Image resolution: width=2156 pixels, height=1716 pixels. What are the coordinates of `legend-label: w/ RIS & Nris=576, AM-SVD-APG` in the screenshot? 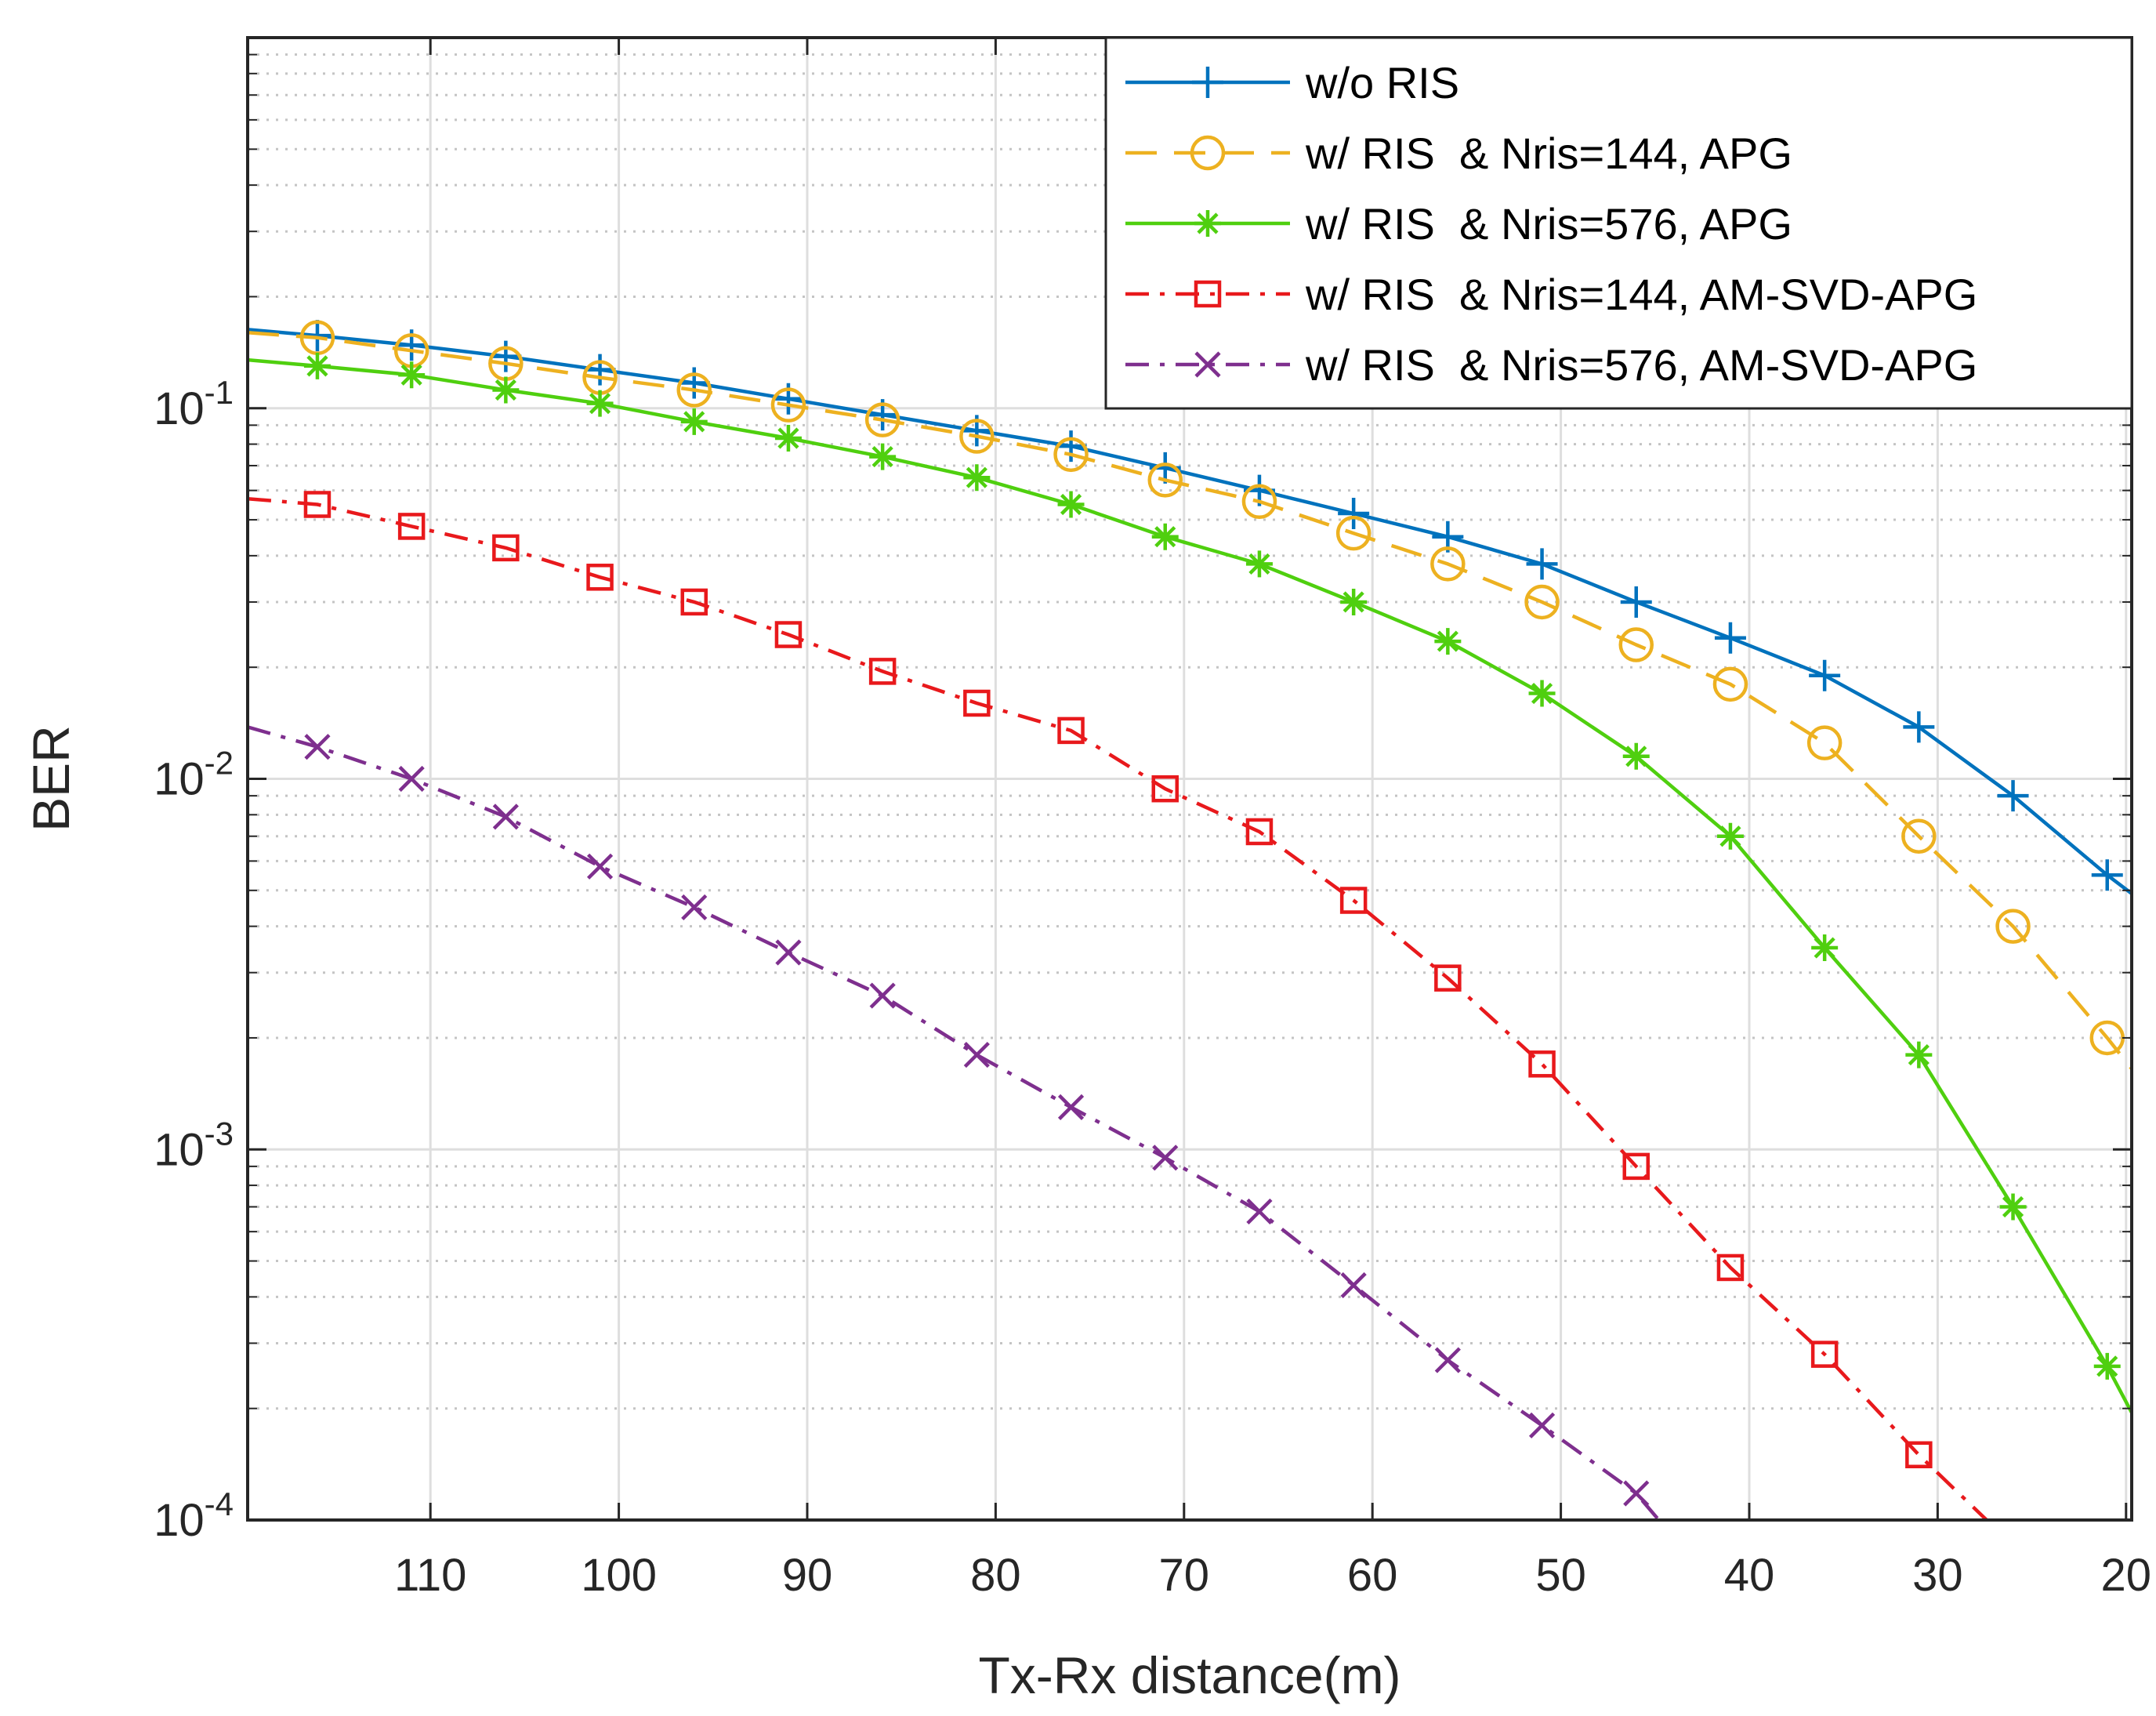 It's located at (1641, 365).